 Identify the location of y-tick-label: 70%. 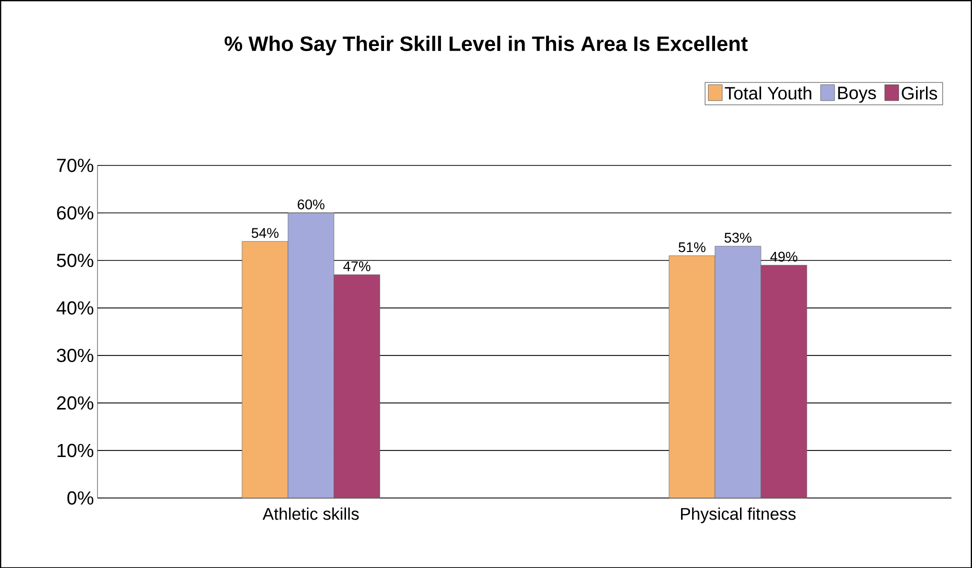
(75, 165).